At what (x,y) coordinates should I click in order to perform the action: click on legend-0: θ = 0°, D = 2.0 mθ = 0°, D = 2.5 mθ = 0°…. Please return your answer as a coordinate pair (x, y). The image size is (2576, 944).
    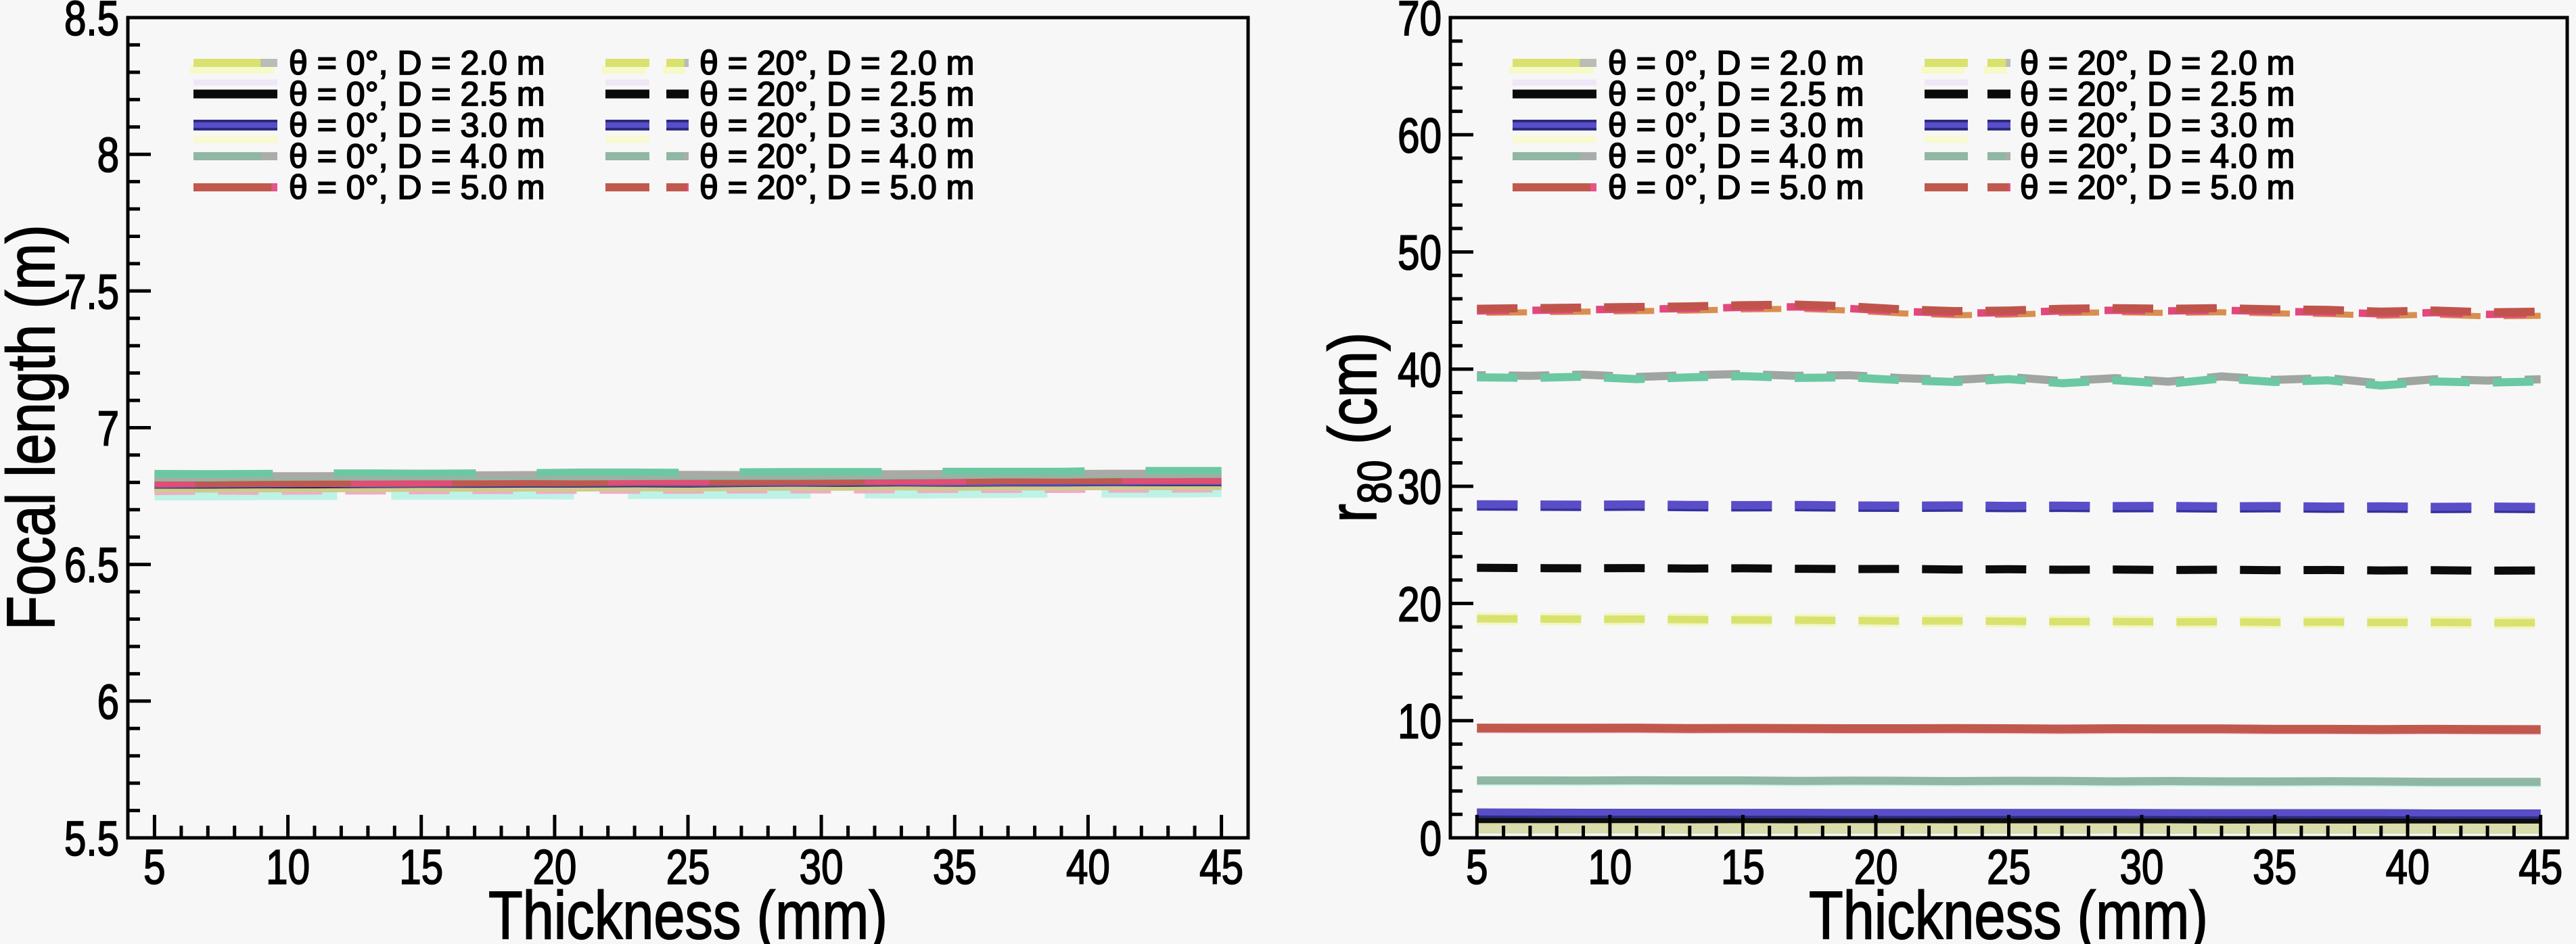
    Looking at the image, I should click on (582, 125).